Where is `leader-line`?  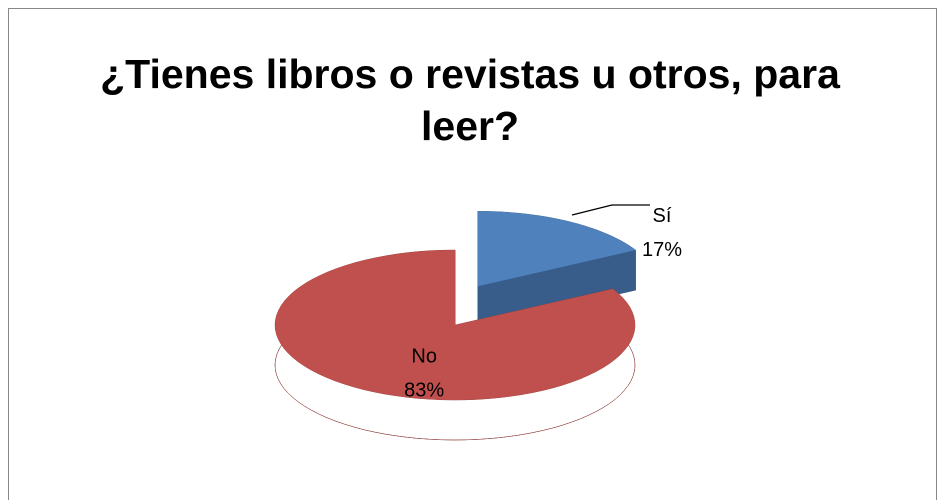
leader-line is located at coordinates (592, 210).